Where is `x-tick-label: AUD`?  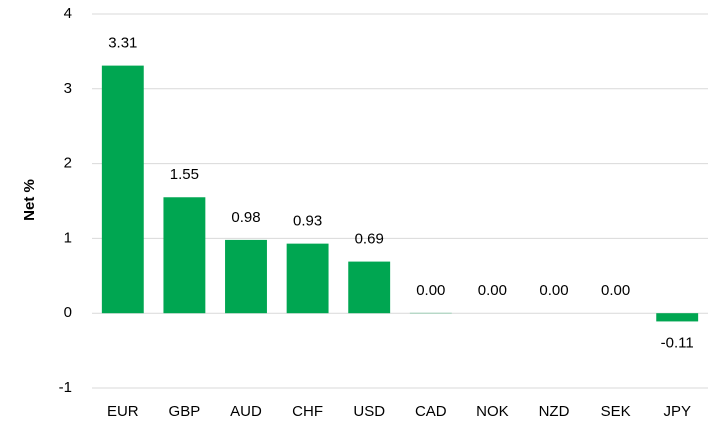 x-tick-label: AUD is located at coordinates (246, 411).